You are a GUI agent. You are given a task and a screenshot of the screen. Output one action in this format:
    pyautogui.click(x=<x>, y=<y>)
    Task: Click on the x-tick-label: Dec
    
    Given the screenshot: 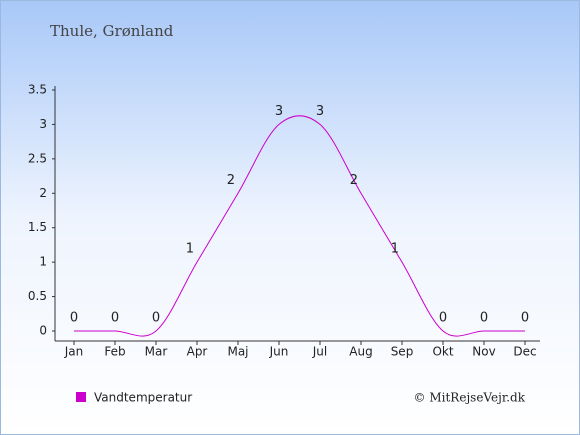 What is the action you would take?
    pyautogui.click(x=524, y=352)
    